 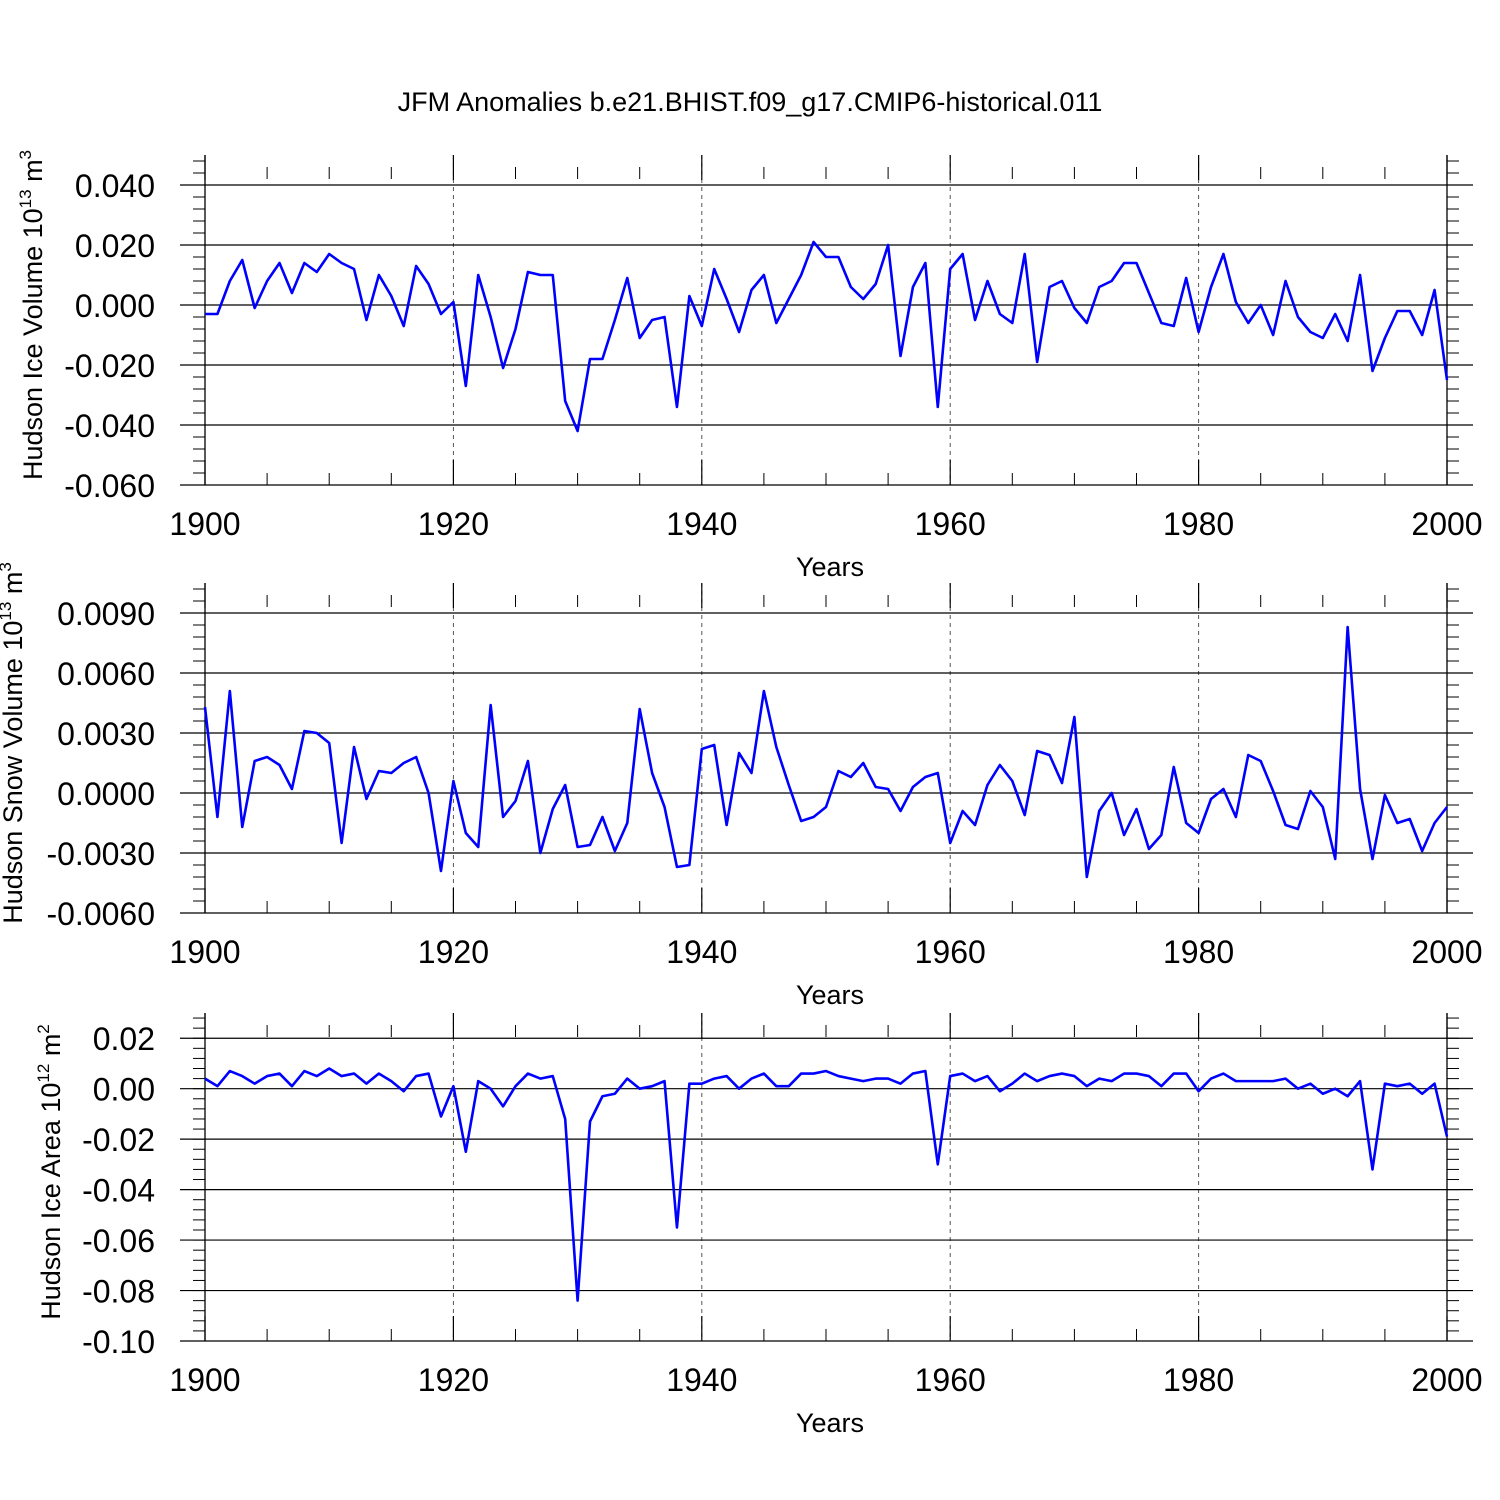 What do you see at coordinates (100, 854) in the screenshot?
I see `y-tick-label: -0.0030` at bounding box center [100, 854].